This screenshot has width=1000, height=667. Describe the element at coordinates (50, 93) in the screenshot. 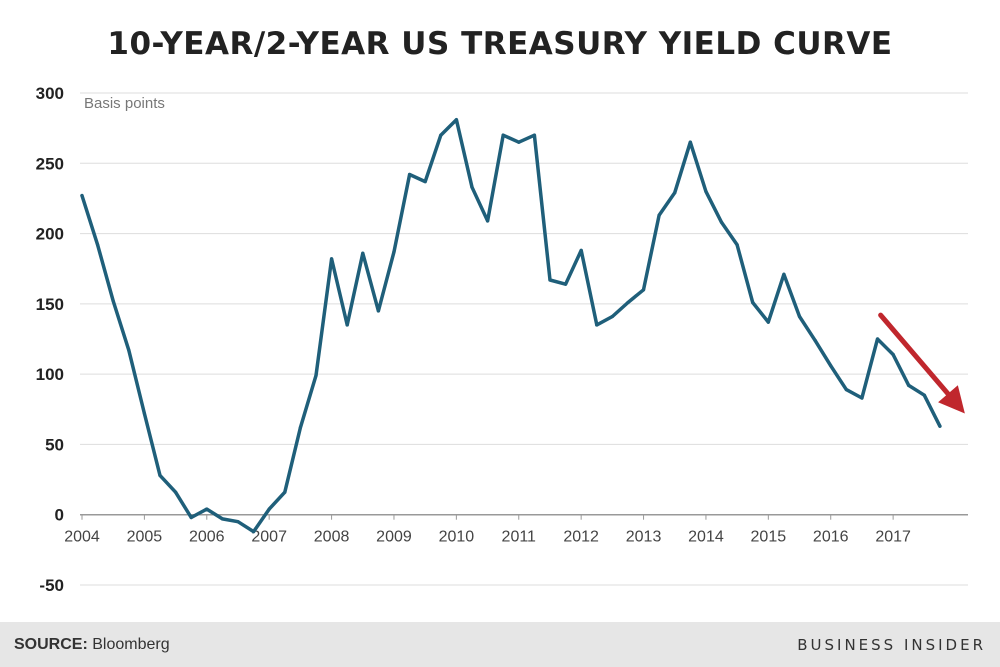

I see `y-tick-label: 300` at that location.